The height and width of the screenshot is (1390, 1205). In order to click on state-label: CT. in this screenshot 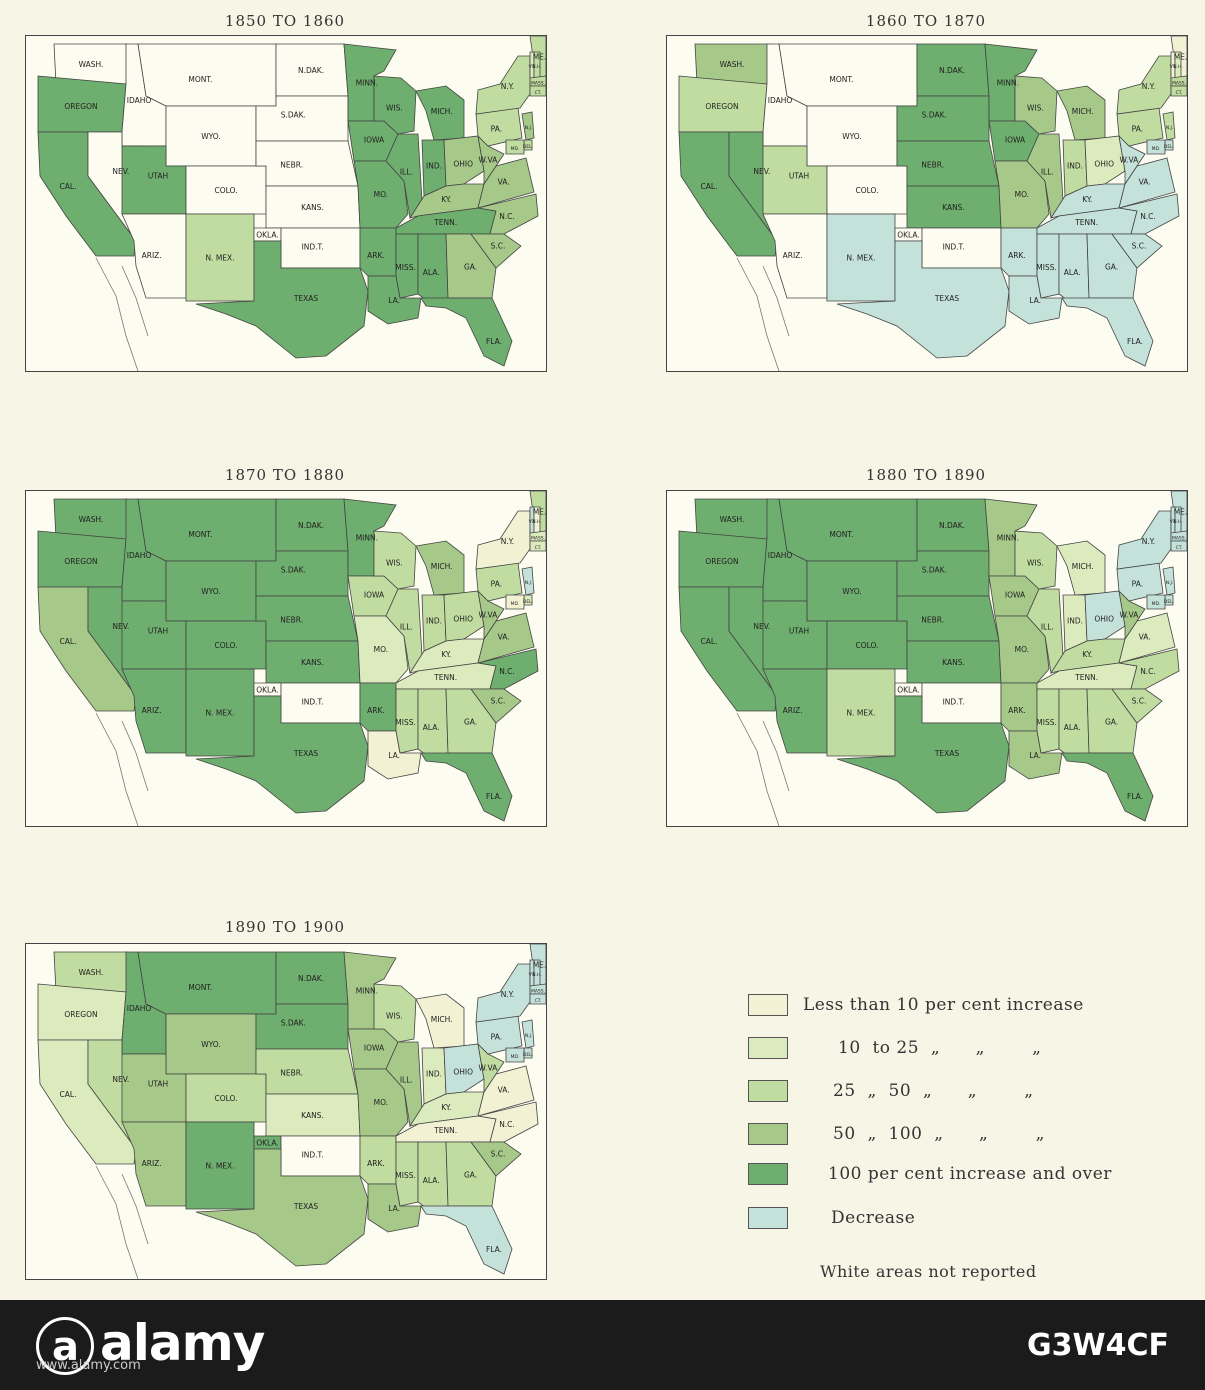, I will do `click(1179, 93)`.